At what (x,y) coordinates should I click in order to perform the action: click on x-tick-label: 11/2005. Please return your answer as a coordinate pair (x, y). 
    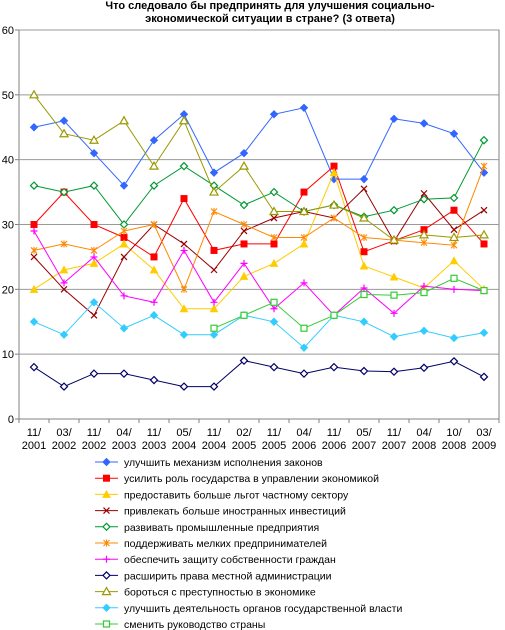
    Looking at the image, I should click on (274, 439).